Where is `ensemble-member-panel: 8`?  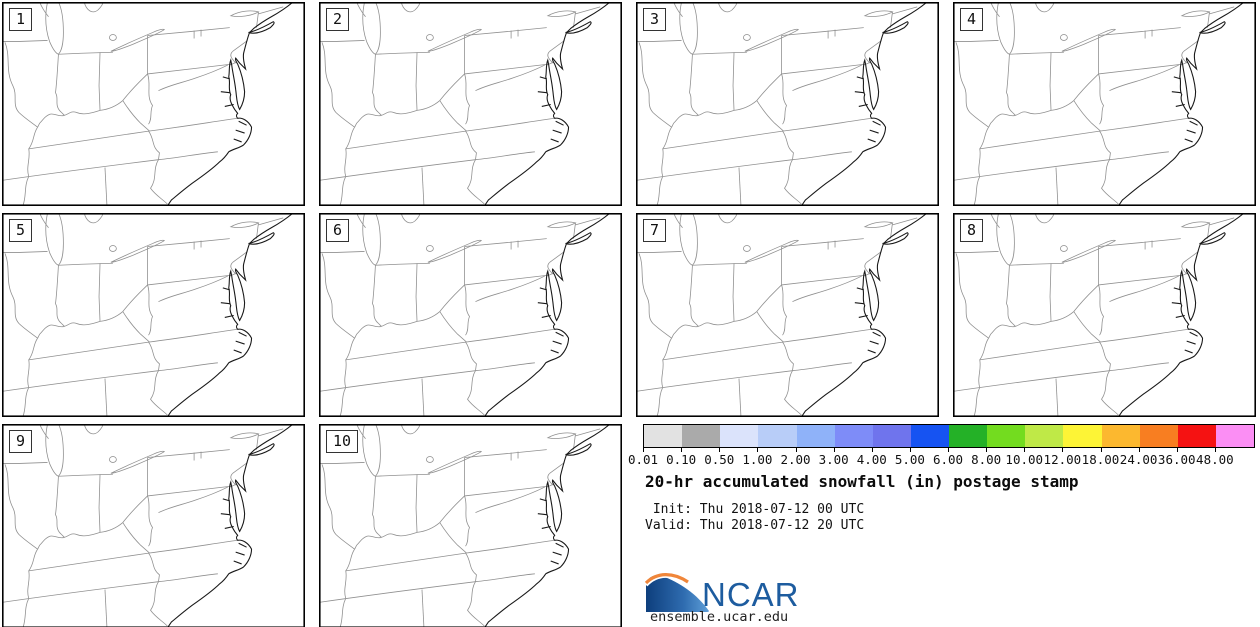 ensemble-member-panel: 8 is located at coordinates (1104, 315).